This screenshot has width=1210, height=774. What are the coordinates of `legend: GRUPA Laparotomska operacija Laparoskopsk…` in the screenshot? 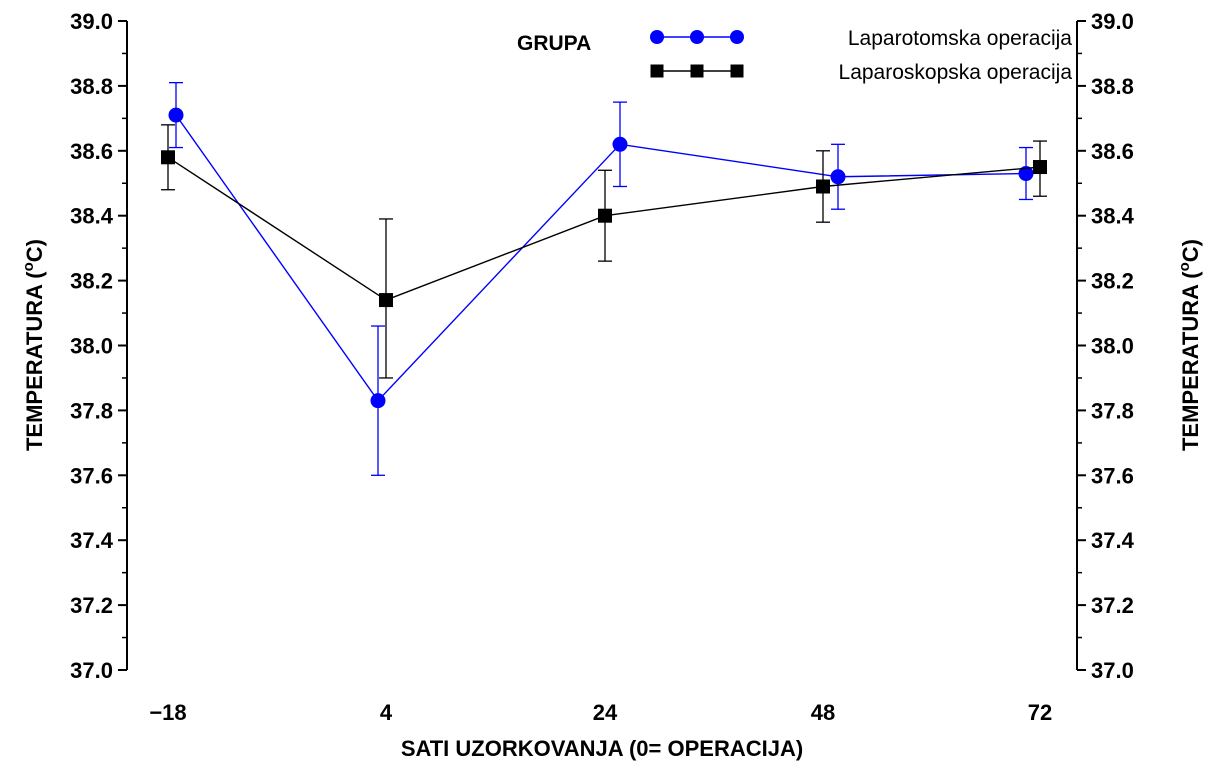 It's located at (794, 55).